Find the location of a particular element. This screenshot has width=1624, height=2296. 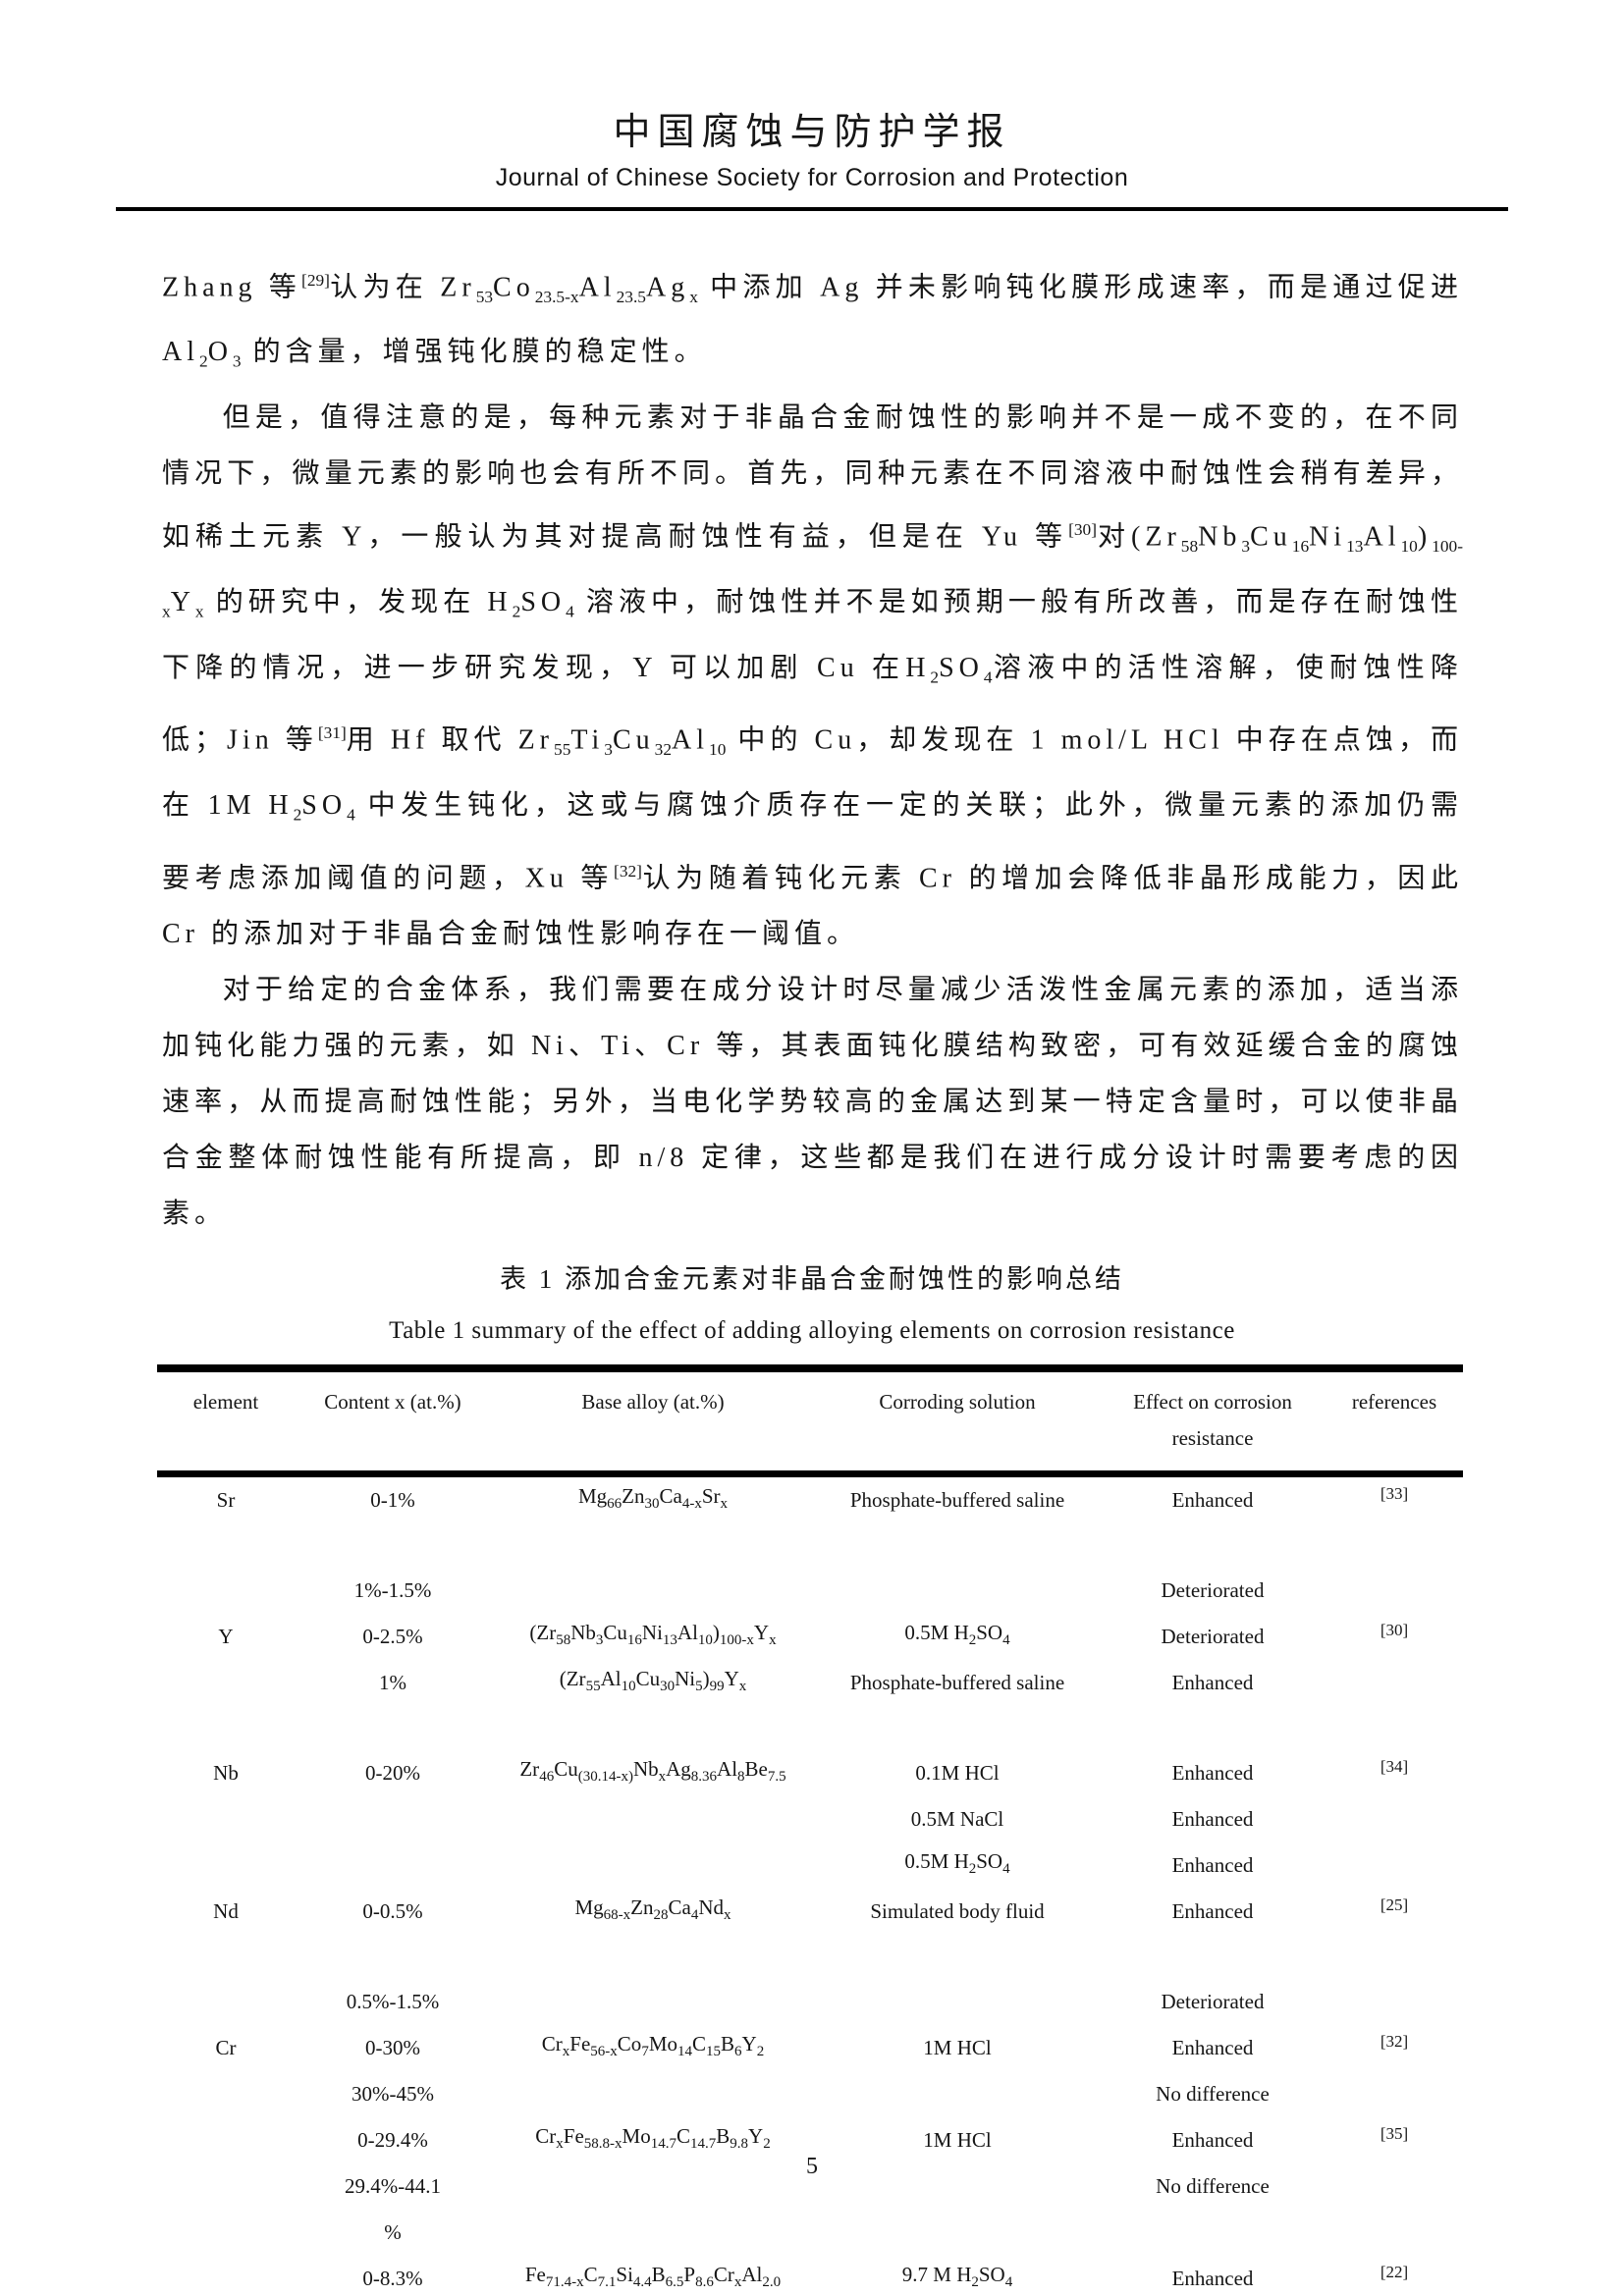

table-cell: 29.4%-44.1 is located at coordinates (393, 2187).